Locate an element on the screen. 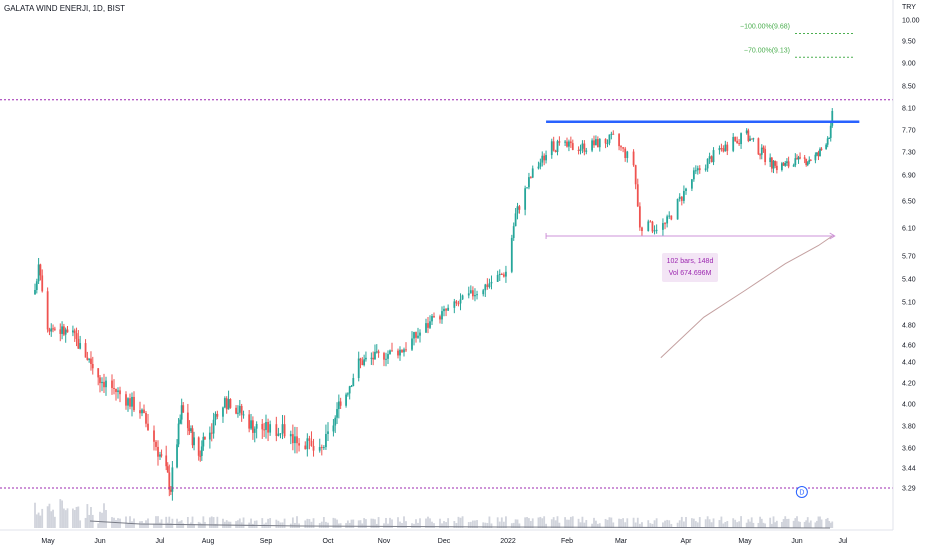 The height and width of the screenshot is (550, 932). time-tick-label: May is located at coordinates (745, 541).